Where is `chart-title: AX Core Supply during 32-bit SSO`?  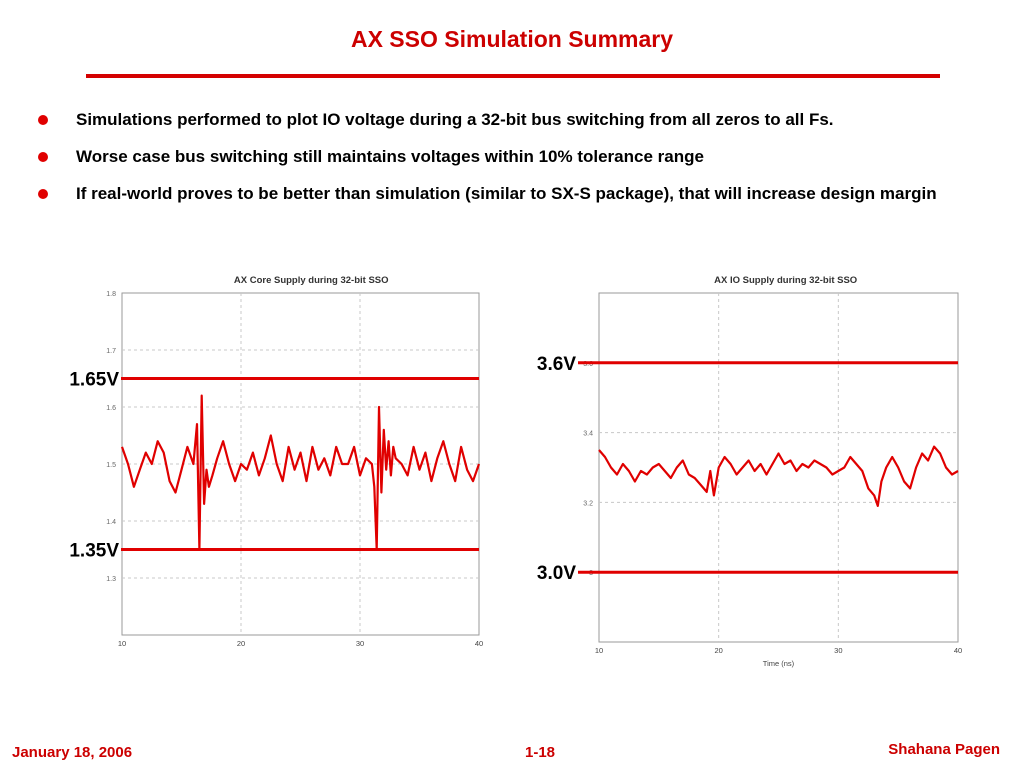 chart-title: AX Core Supply during 32-bit SSO is located at coordinates (311, 280).